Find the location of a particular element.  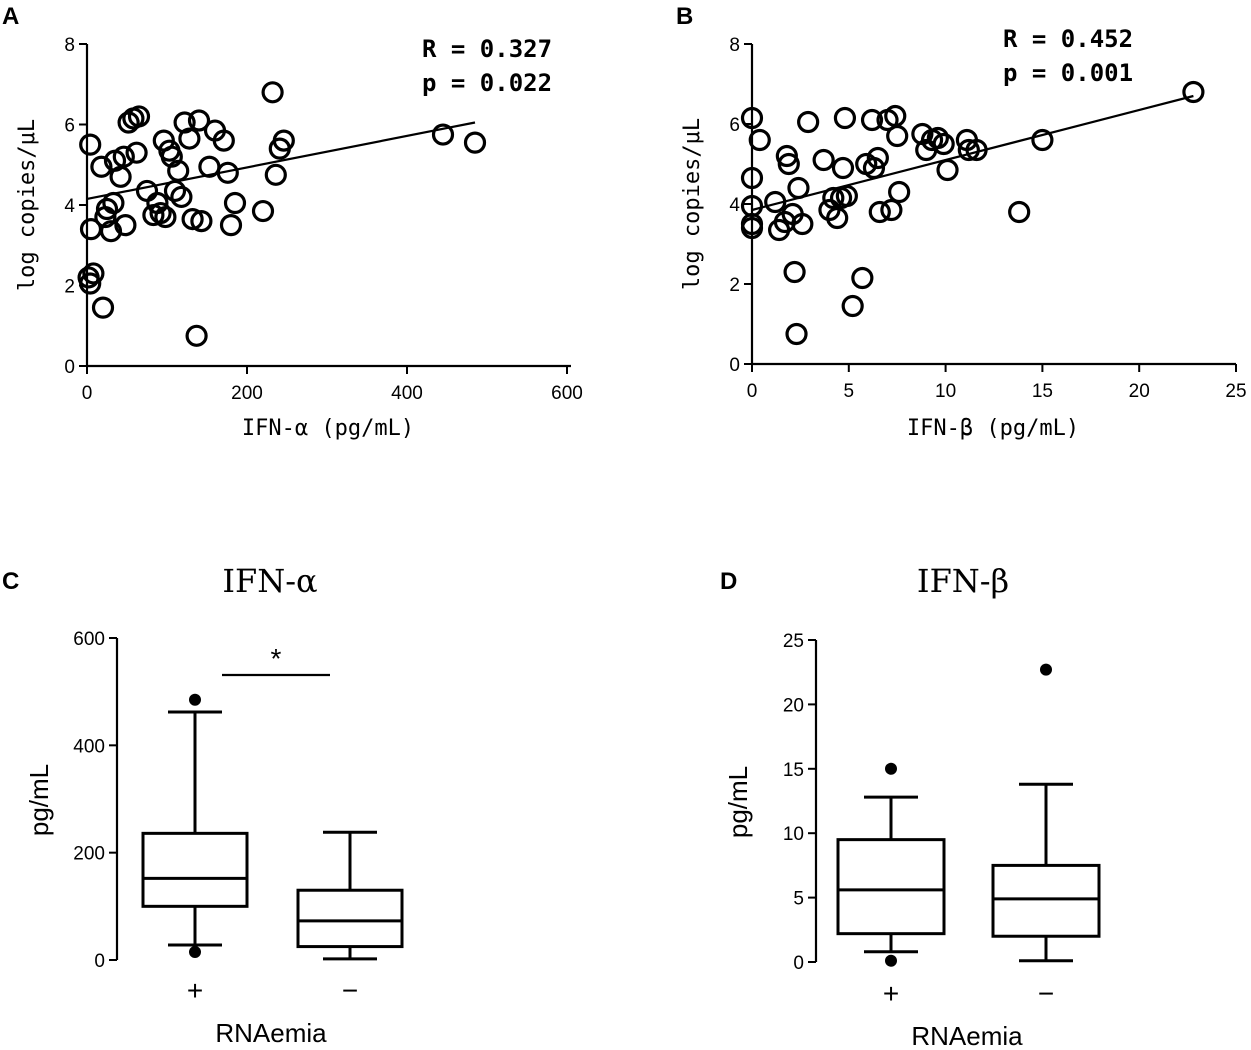

panel-a-xtick-label: 200 is located at coordinates (247, 393).